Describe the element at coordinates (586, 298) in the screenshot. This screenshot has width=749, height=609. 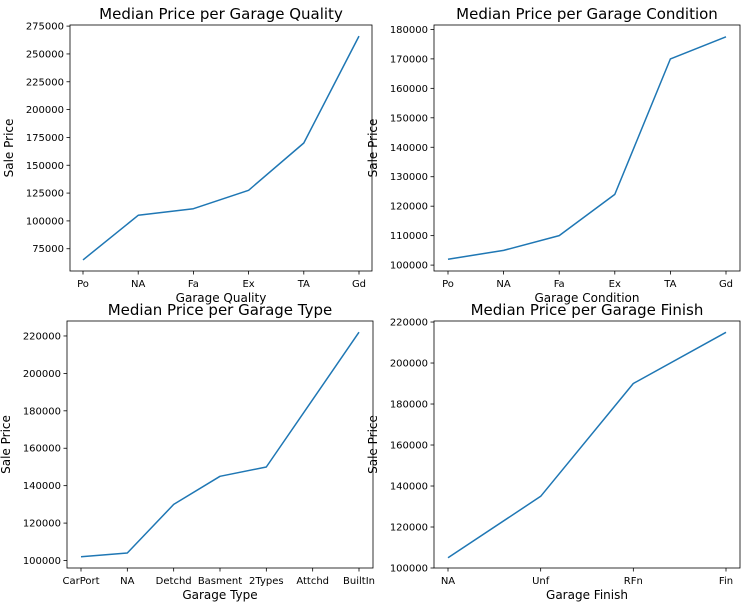
I see `chart-condition-x-axis-label: Garage Condition` at that location.